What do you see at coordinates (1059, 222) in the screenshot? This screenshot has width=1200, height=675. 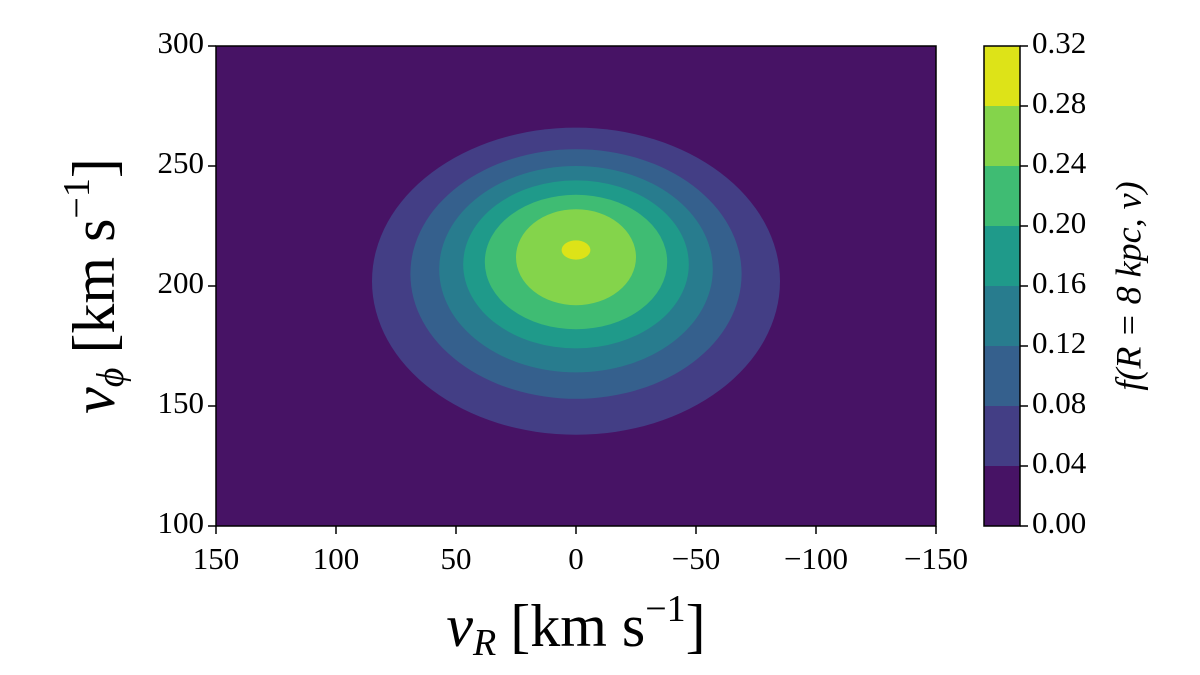 I see `colorbar-tick-label: 0.20` at bounding box center [1059, 222].